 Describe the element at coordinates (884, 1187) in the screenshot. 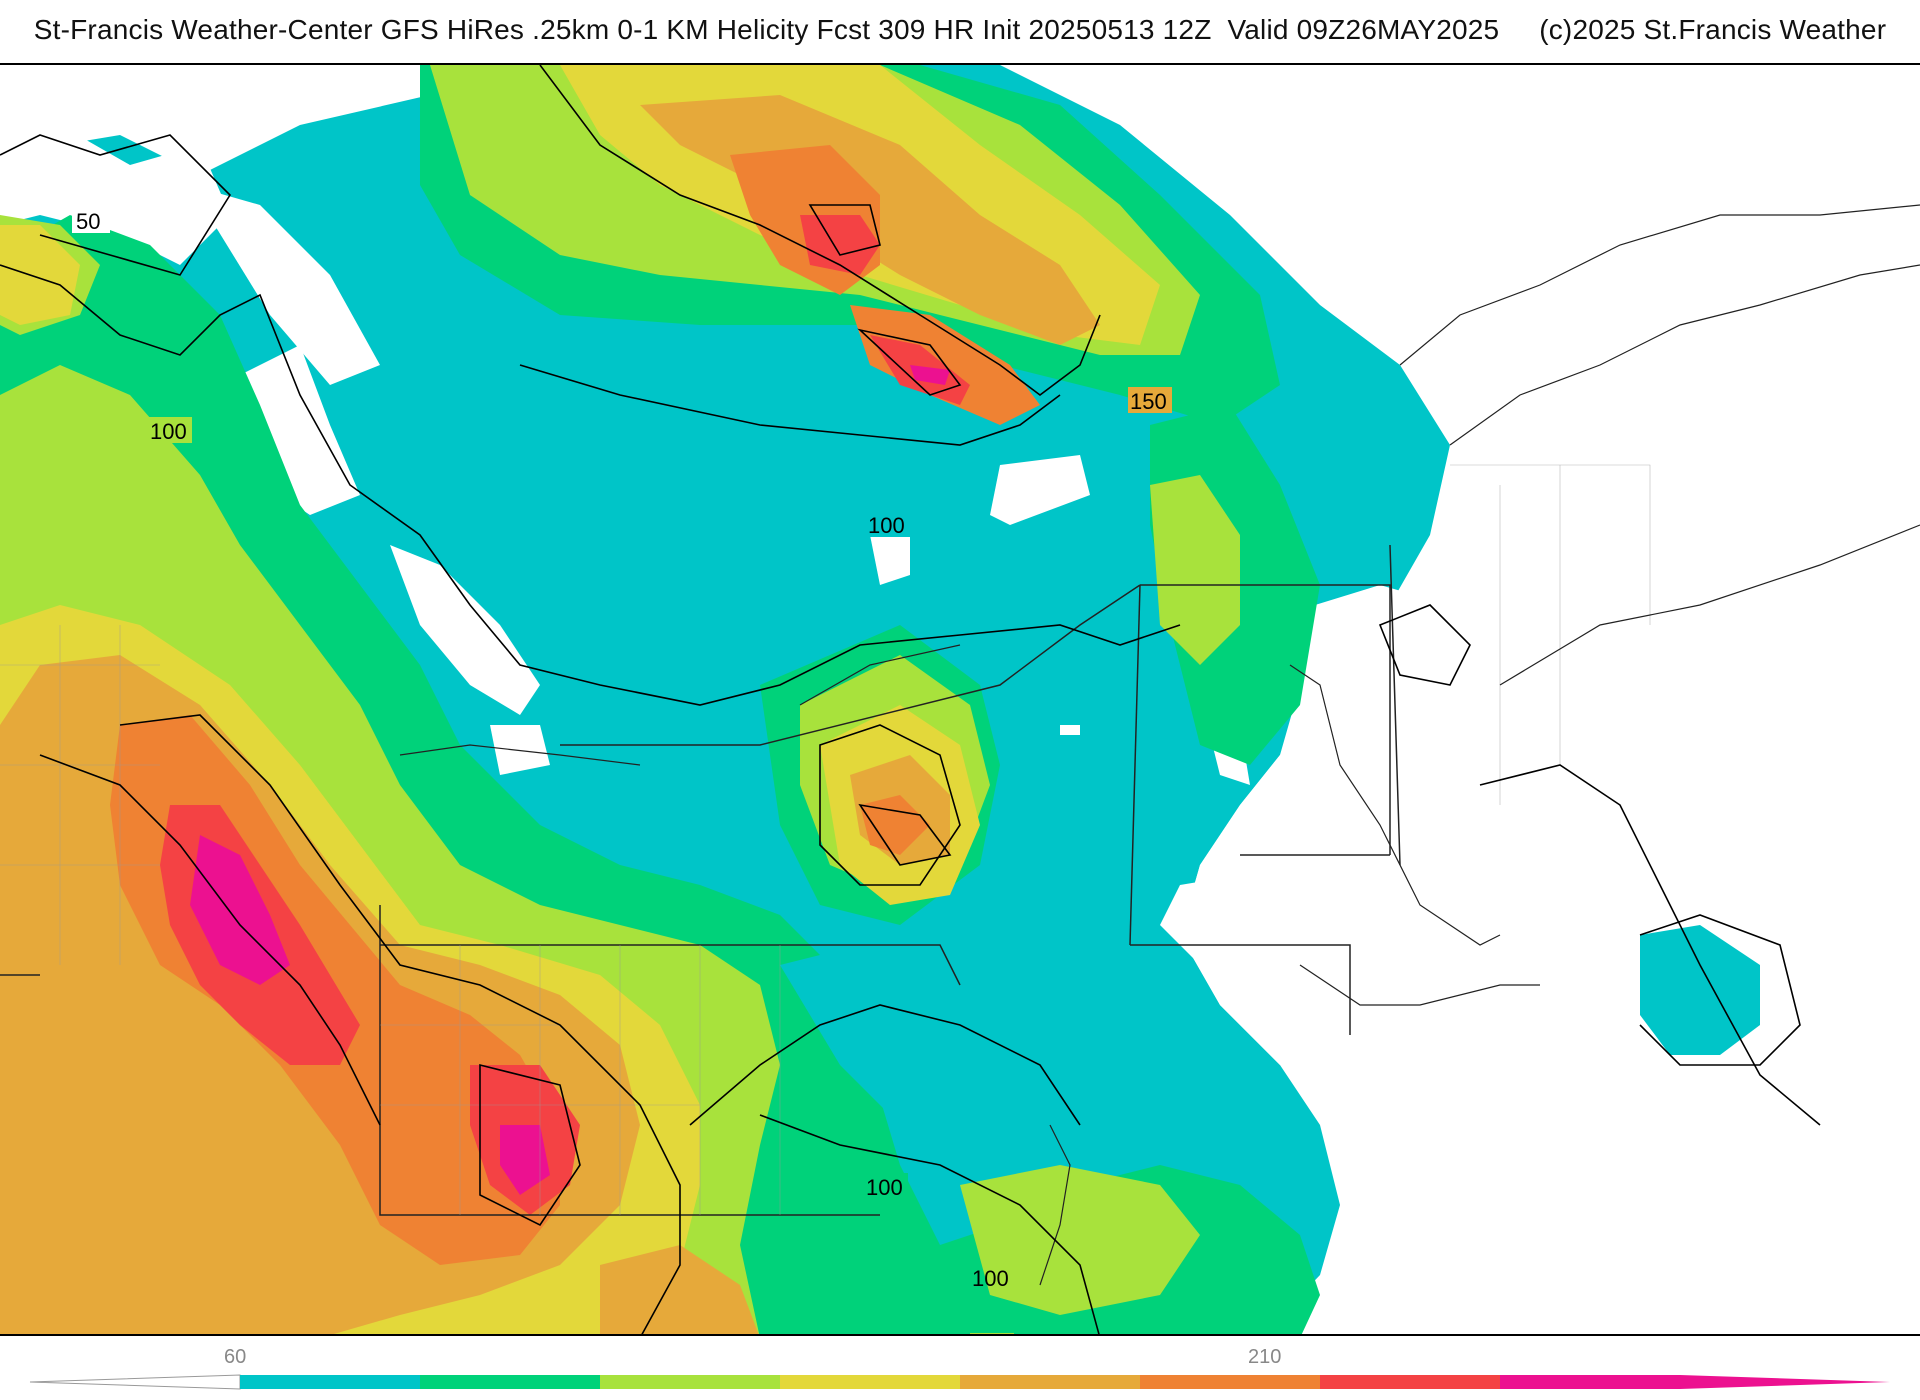

I see `contour-label-100-c: 100` at that location.